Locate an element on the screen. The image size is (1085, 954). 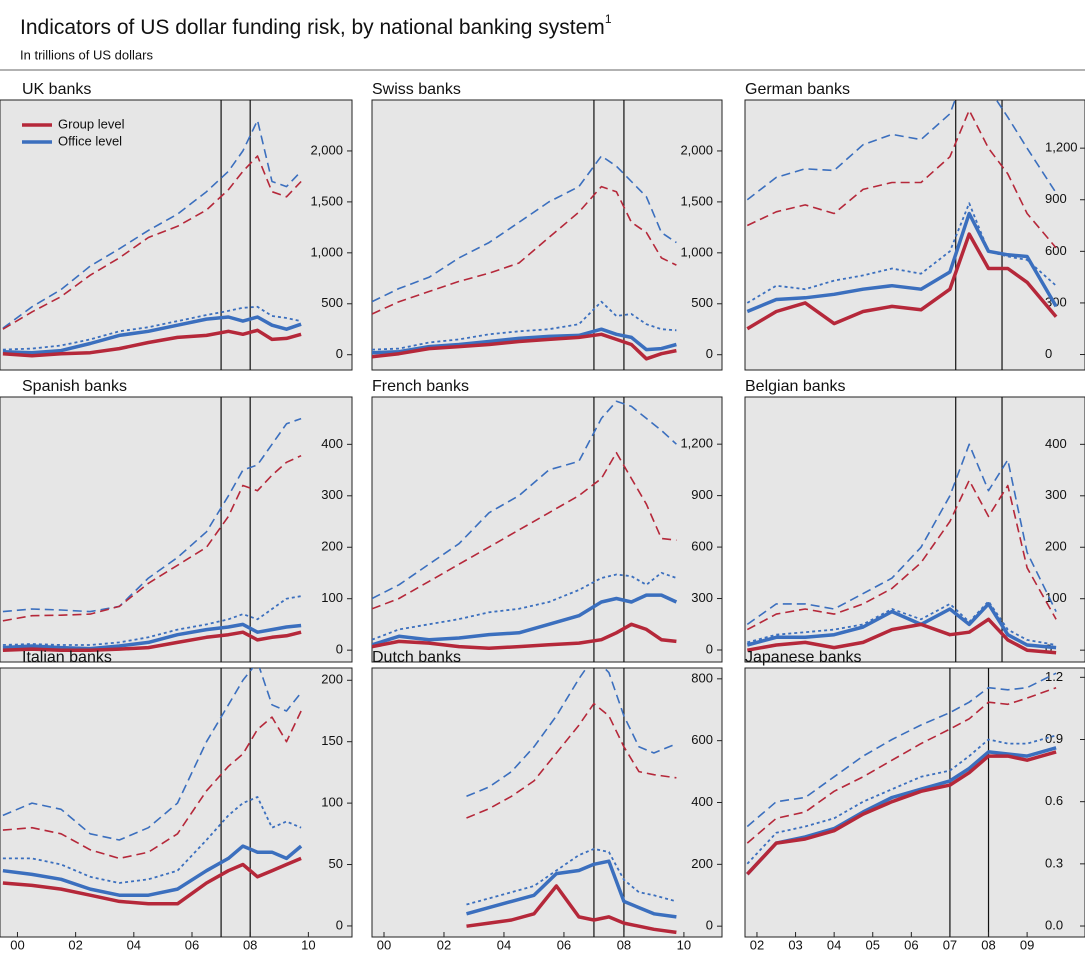
legend-label: Group level is located at coordinates (91, 123).